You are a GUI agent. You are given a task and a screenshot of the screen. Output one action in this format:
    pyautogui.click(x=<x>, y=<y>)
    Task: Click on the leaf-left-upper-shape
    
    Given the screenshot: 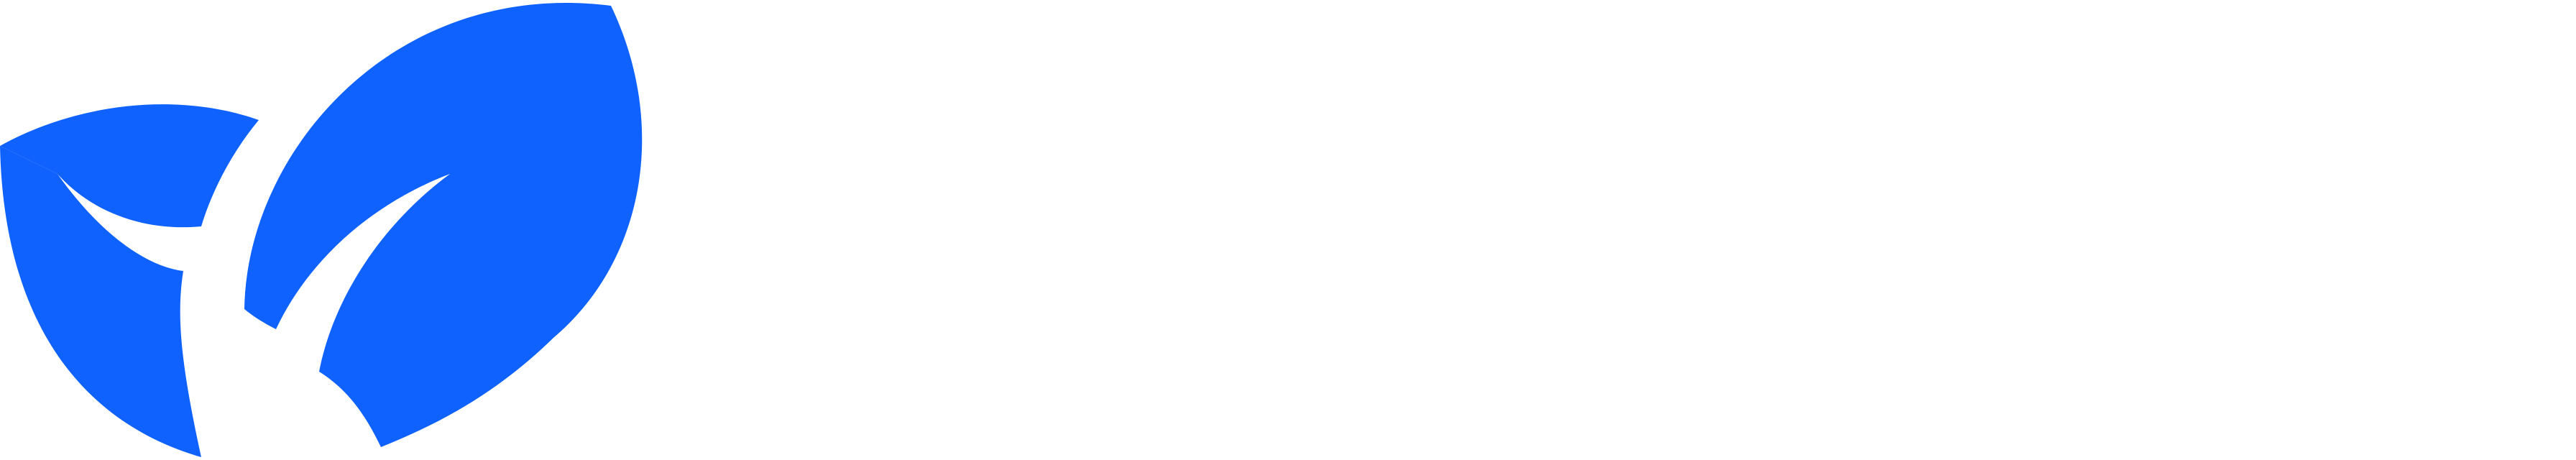 What is the action you would take?
    pyautogui.click(x=129, y=166)
    